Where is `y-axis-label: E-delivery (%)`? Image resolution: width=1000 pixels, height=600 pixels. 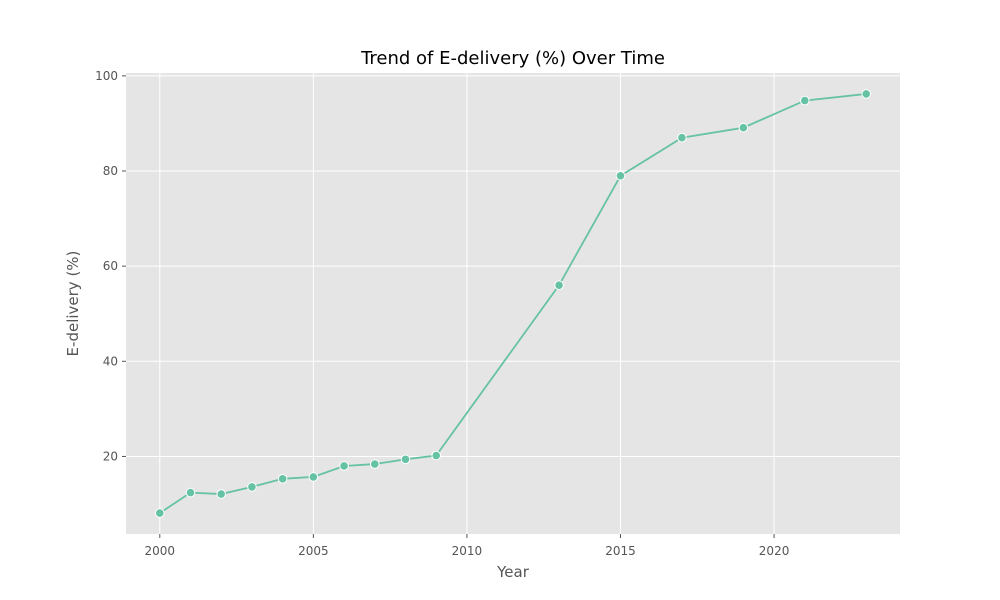 y-axis-label: E-delivery (%) is located at coordinates (73, 304).